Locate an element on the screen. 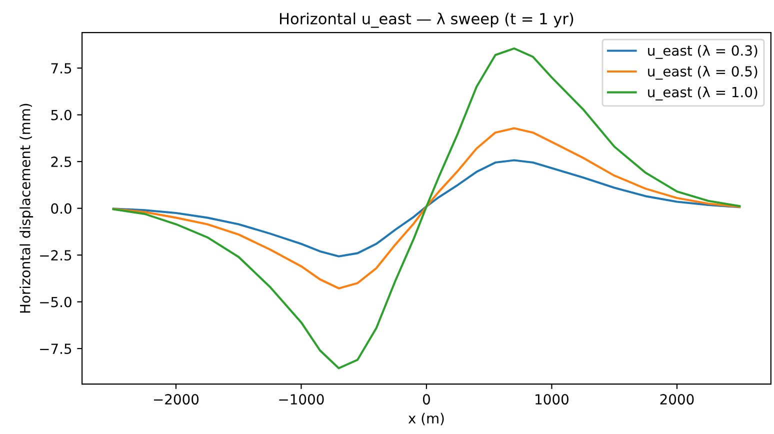 The width and height of the screenshot is (774, 434). x-tick-label: −2000 is located at coordinates (176, 399).